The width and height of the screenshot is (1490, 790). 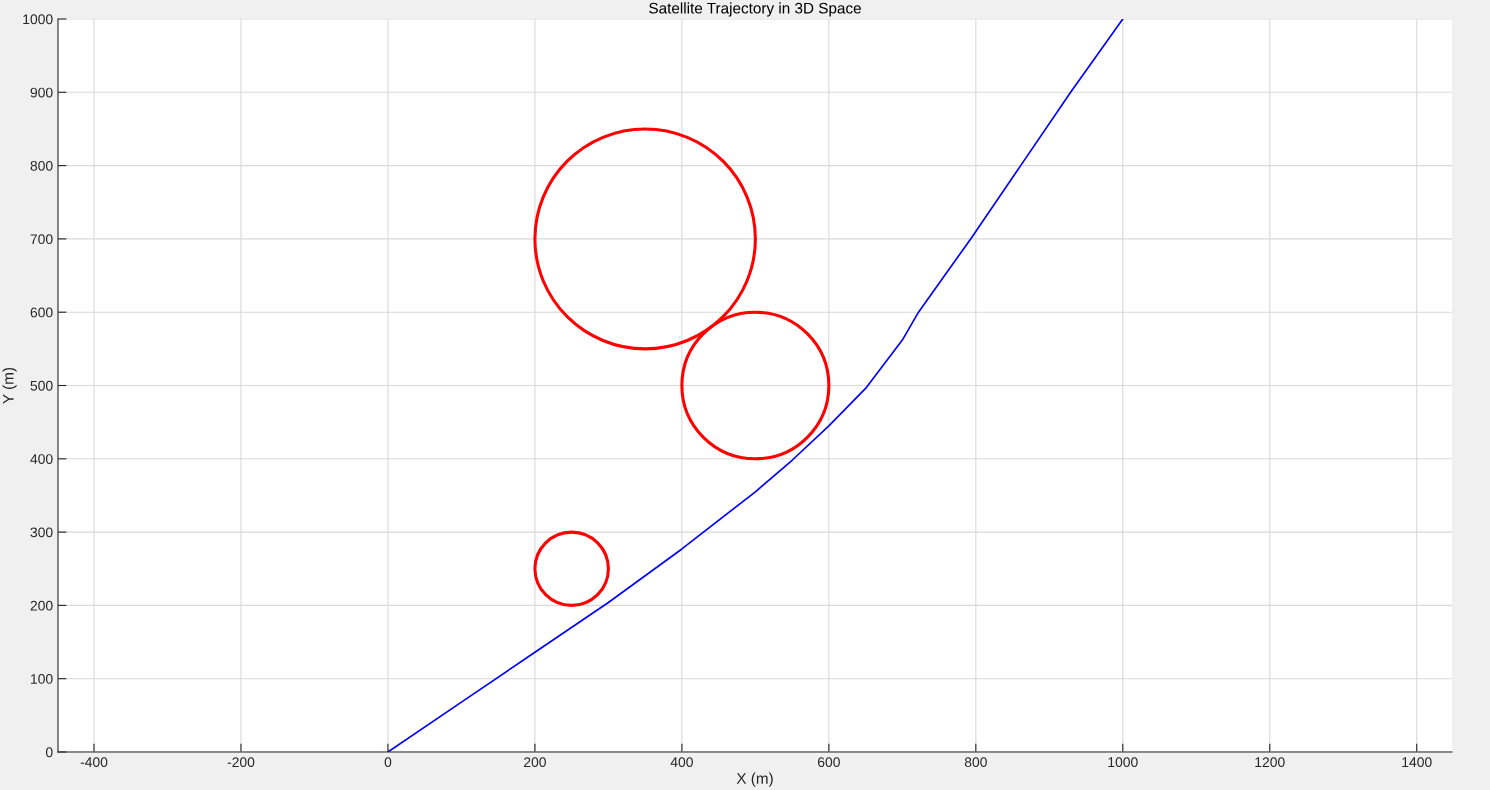 I want to click on x-tick-label: 1400, so click(x=1417, y=762).